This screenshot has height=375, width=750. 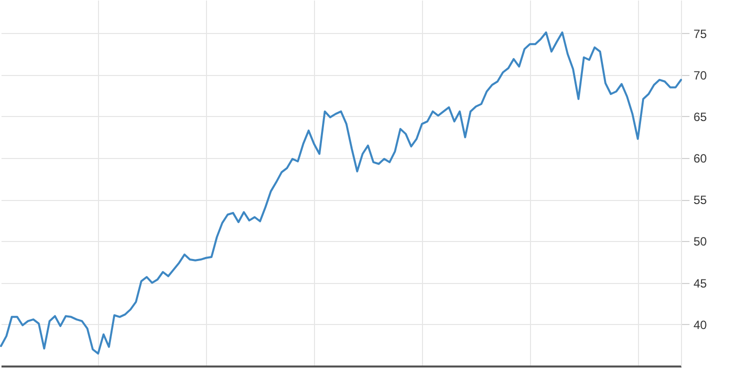 What do you see at coordinates (701, 117) in the screenshot?
I see `y-tick-label: 65` at bounding box center [701, 117].